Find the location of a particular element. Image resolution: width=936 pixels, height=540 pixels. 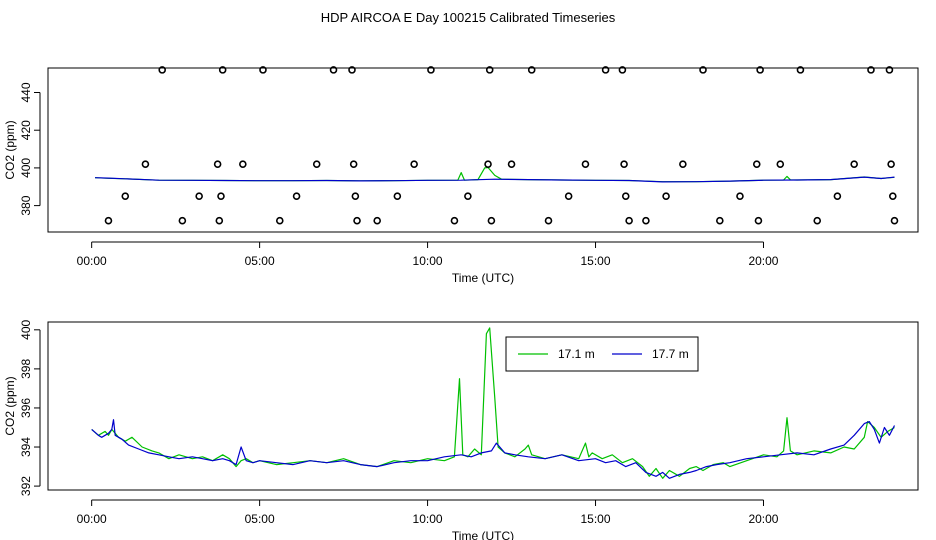

y-tick-label: 440 is located at coordinates (26, 92).